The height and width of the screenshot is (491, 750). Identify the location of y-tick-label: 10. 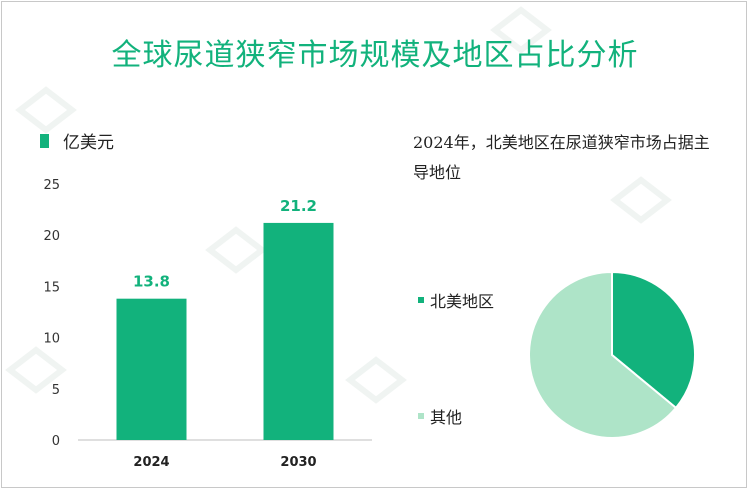
(51, 339).